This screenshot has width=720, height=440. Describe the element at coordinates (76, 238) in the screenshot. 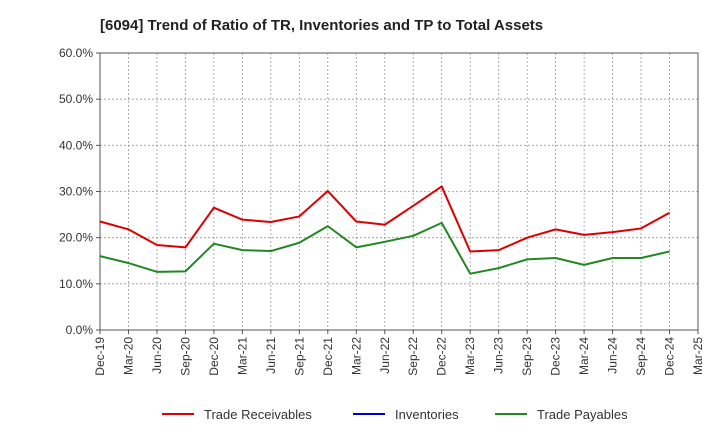

I see `y-tick-label: 20.0%` at that location.